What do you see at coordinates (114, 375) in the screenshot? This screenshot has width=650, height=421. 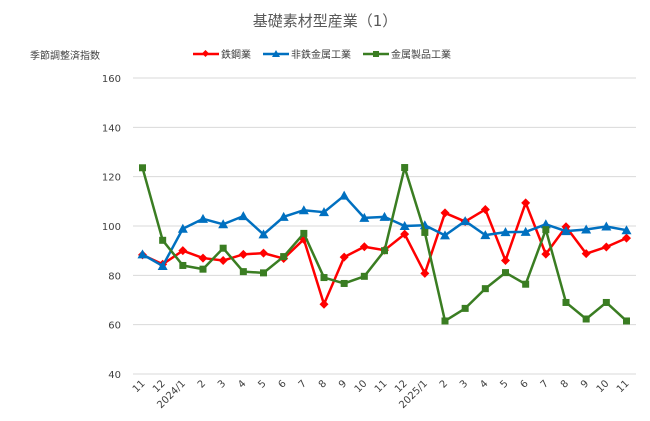 I see `y-tick-label: 40` at bounding box center [114, 375].